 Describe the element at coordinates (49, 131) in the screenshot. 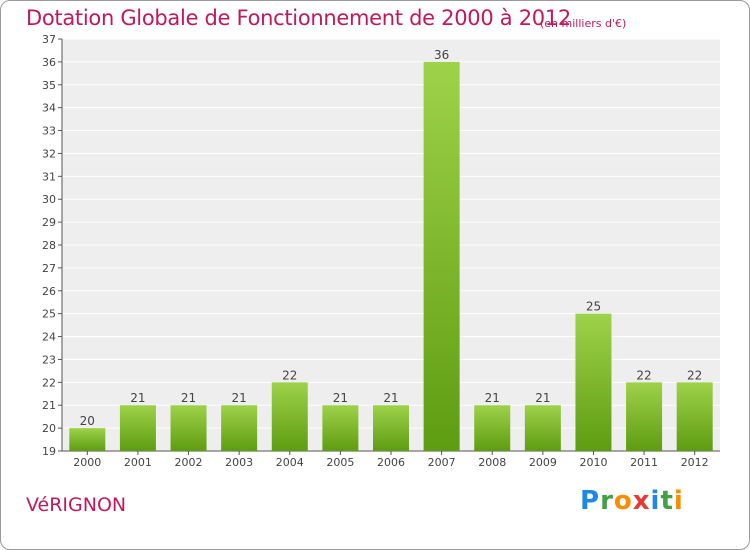

I see `y-tick-label: 33` at that location.